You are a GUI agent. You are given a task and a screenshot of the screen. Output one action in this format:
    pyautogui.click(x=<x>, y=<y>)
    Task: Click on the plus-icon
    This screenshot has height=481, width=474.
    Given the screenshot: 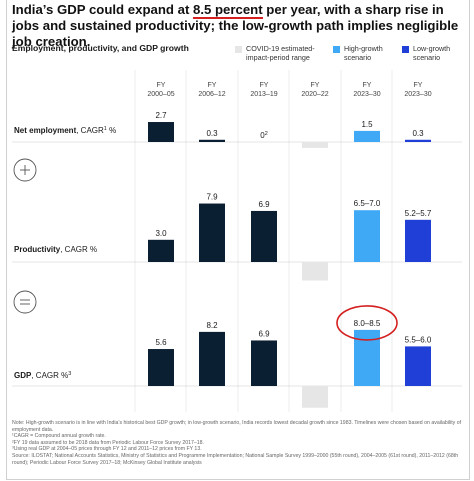 What is the action you would take?
    pyautogui.click(x=25, y=170)
    